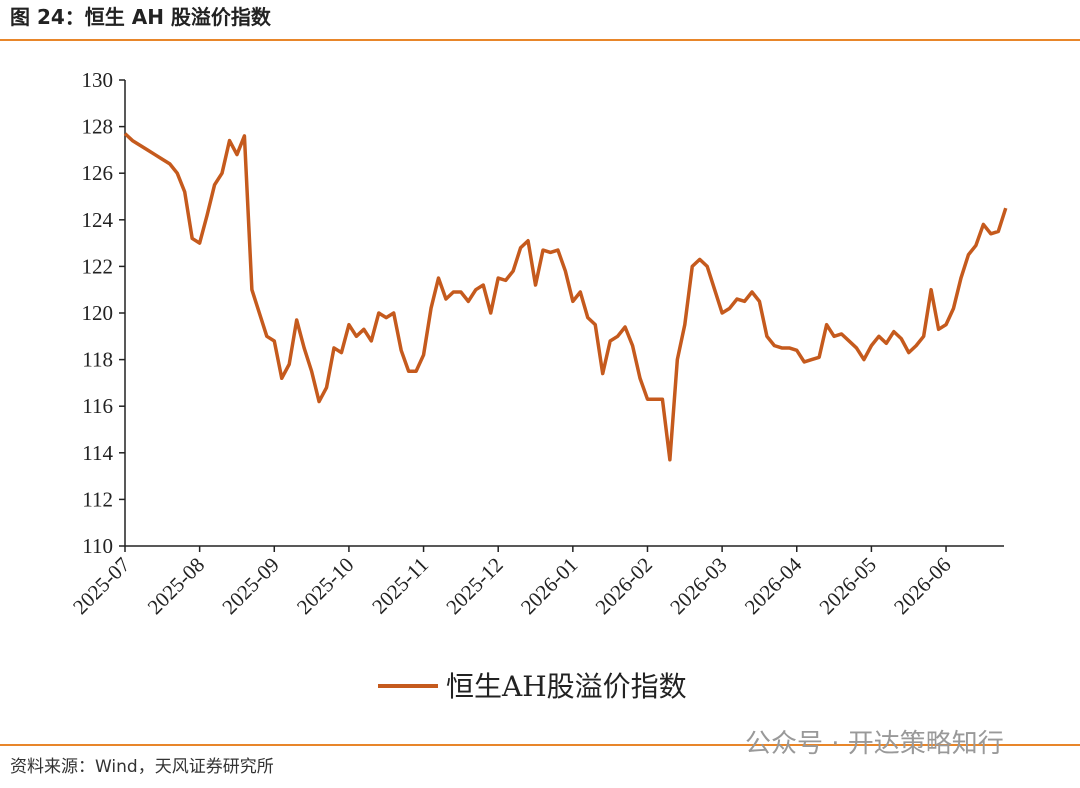 The width and height of the screenshot is (1080, 788). What do you see at coordinates (97, 406) in the screenshot?
I see `y-tick-label: 116` at bounding box center [97, 406].